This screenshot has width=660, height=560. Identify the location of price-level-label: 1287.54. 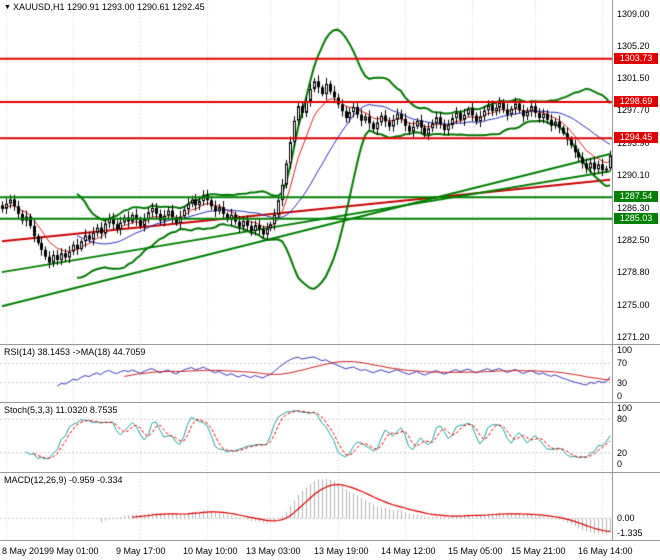
(636, 197).